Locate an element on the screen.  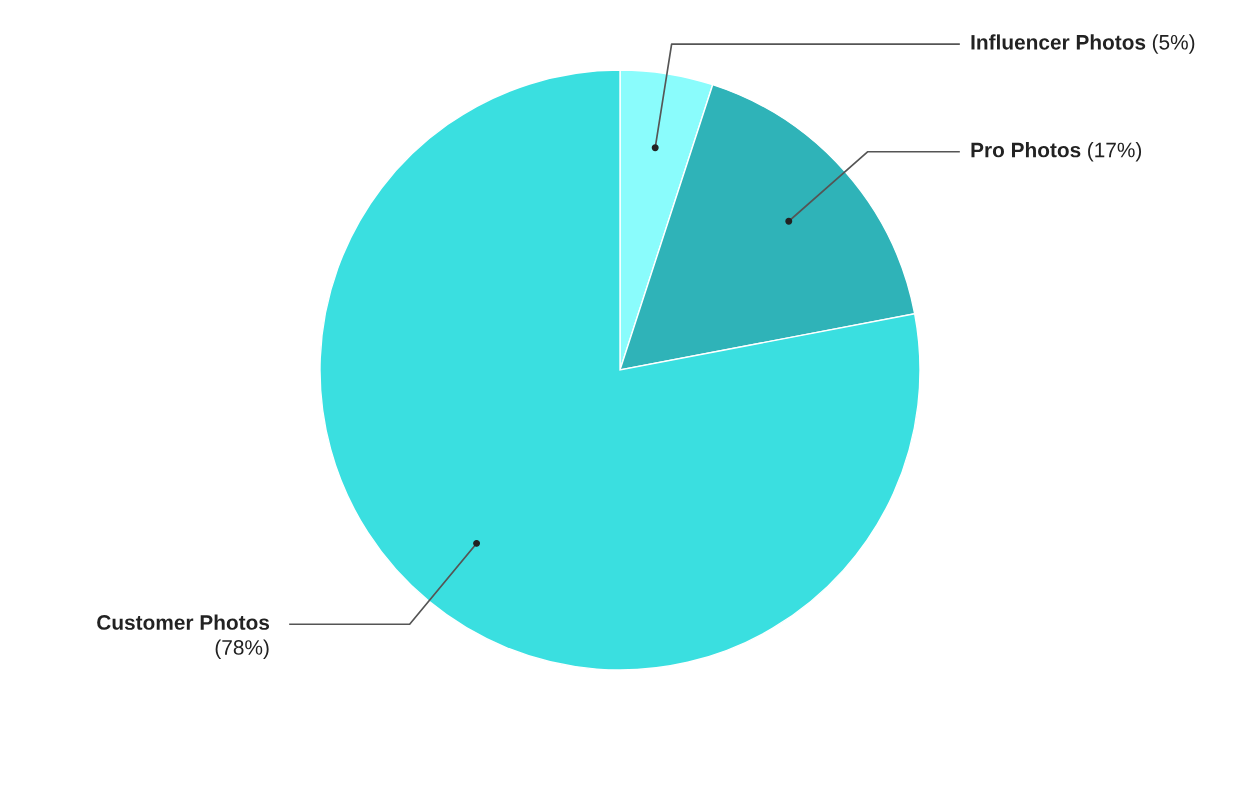
data-label: (17%) is located at coordinates (1115, 152).